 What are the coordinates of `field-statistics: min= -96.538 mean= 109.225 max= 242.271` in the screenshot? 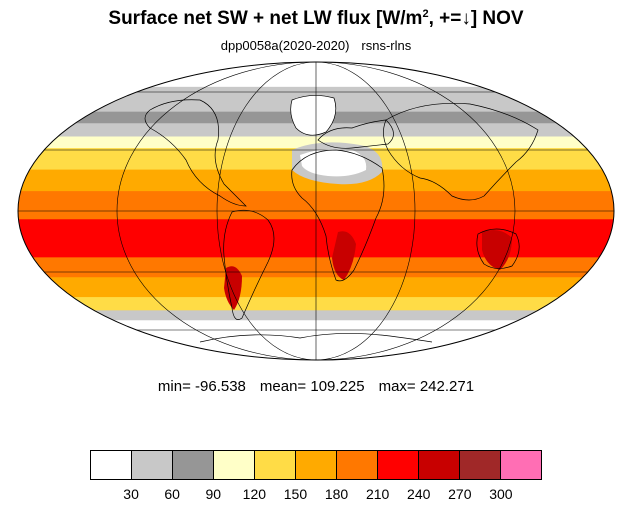 It's located at (316, 386).